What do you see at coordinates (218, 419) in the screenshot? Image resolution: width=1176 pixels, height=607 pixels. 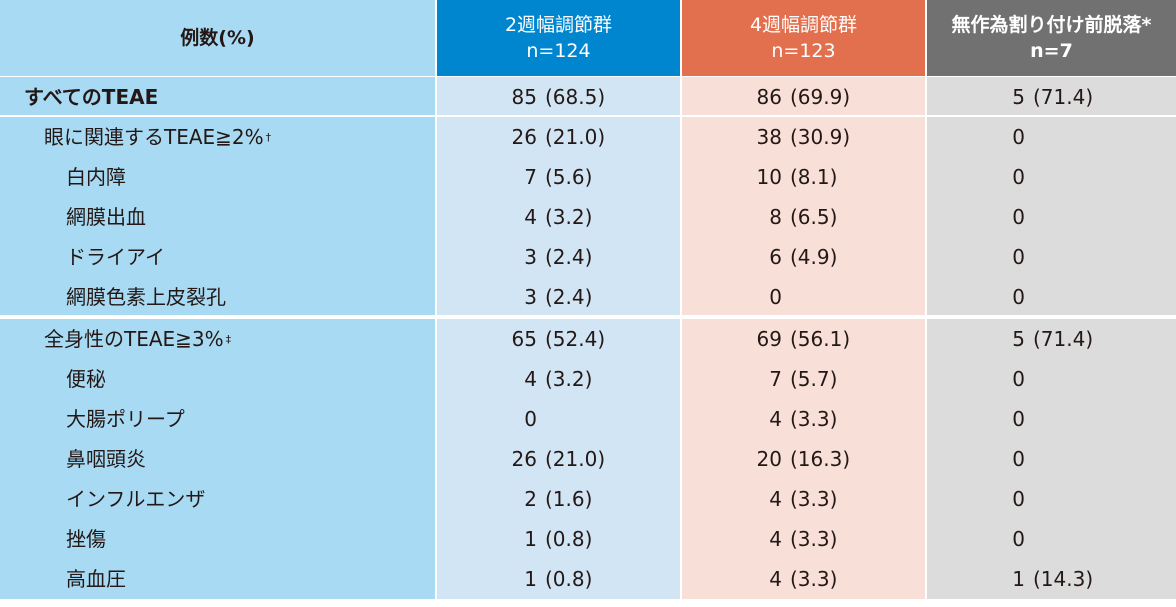 I see `row-label-cell: 大腸ポリープ` at bounding box center [218, 419].